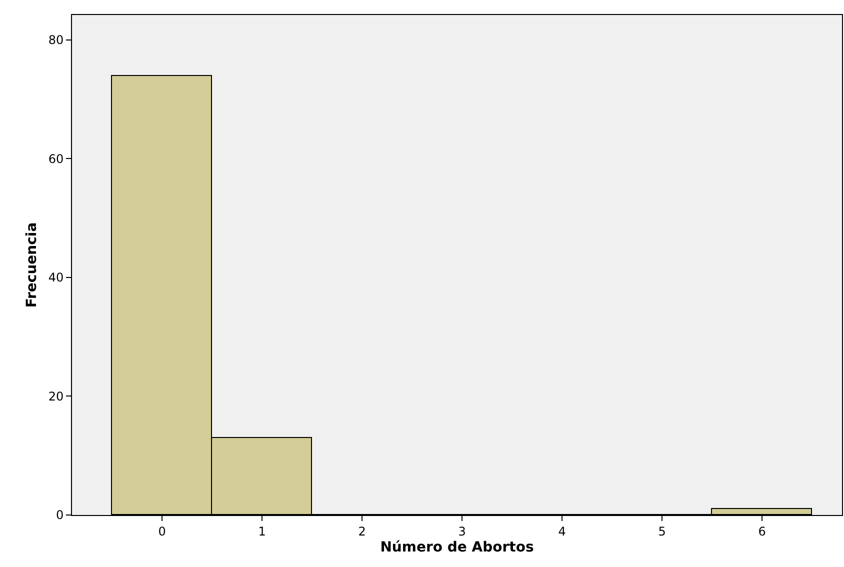  What do you see at coordinates (762, 531) in the screenshot?
I see `x-tick-label: 6` at bounding box center [762, 531].